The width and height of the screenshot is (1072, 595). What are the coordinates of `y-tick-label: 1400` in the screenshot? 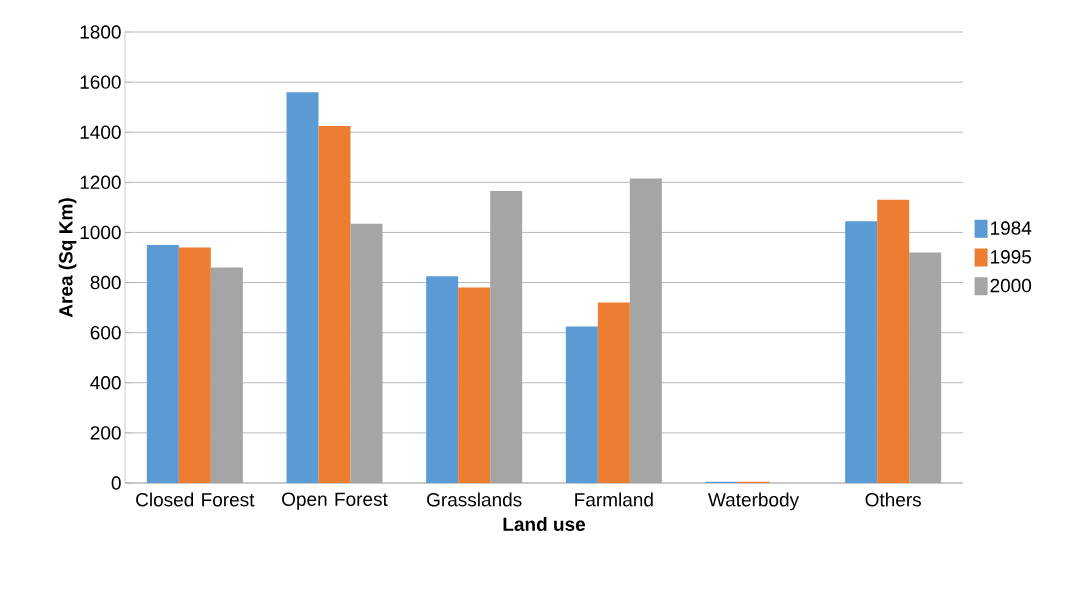 It's located at (100, 132).